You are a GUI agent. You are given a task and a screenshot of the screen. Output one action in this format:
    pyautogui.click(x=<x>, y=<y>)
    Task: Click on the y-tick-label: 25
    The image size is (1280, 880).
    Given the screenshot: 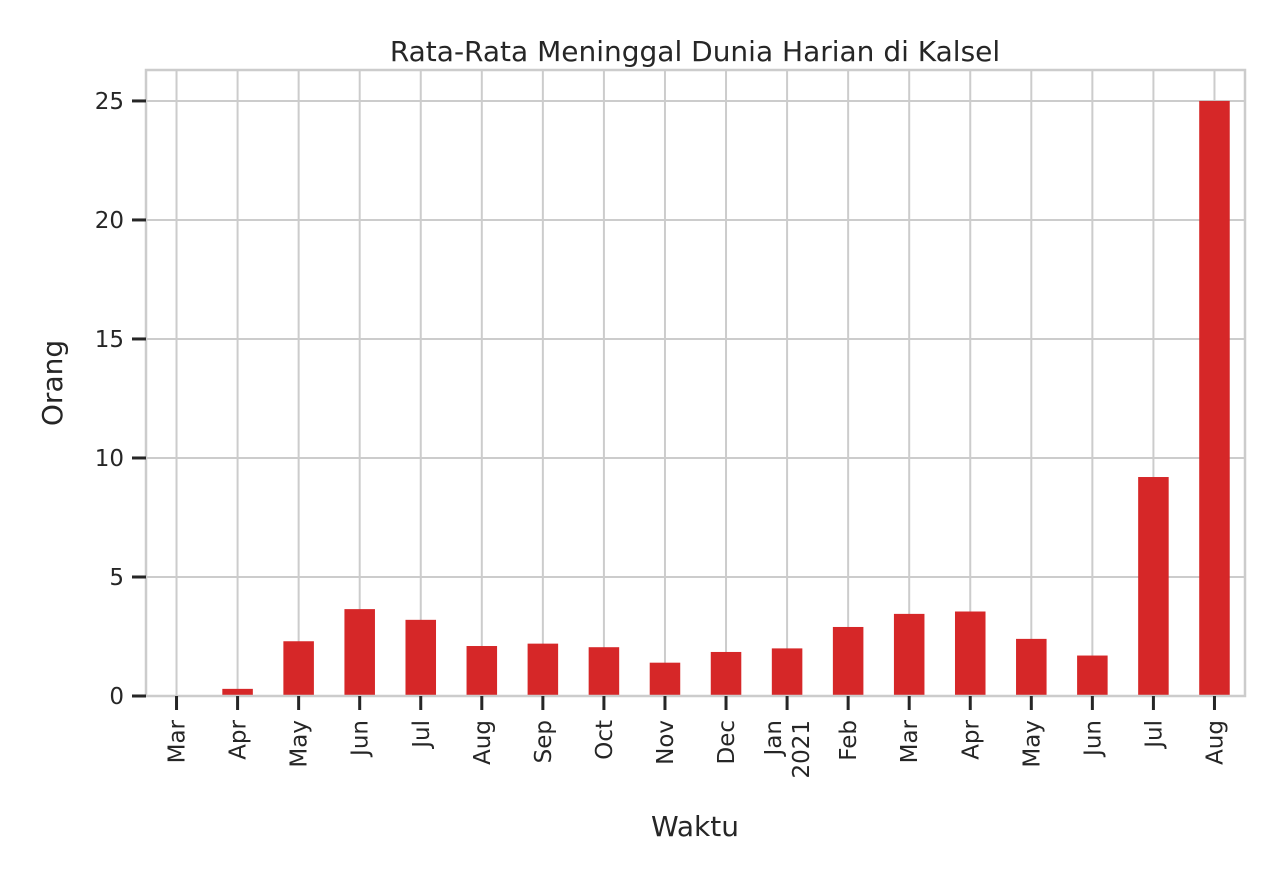 What is the action you would take?
    pyautogui.click(x=109, y=102)
    